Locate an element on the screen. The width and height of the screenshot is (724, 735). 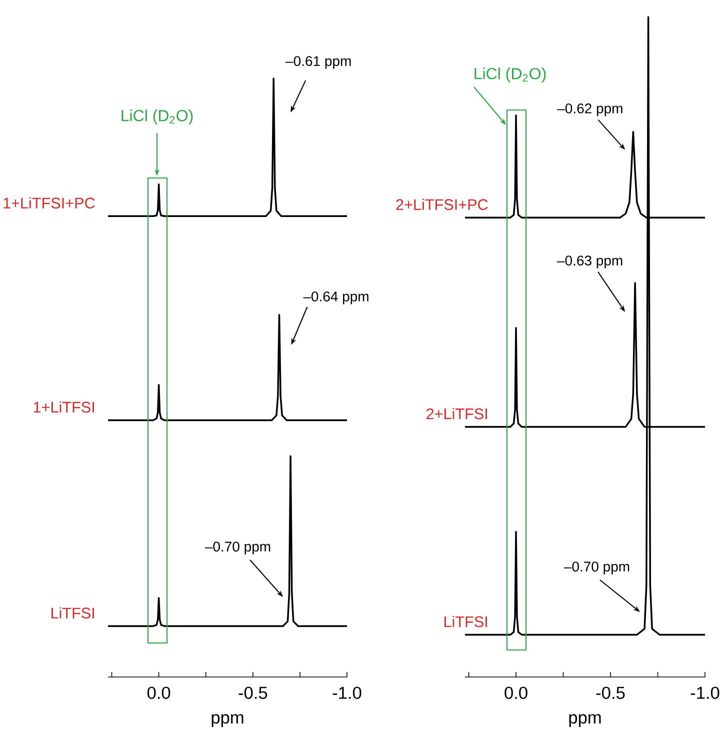
series-label: 1+LiTFSI is located at coordinates (64, 407).